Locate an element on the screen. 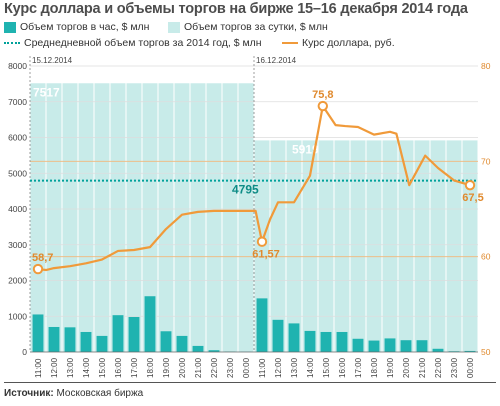  legend-hourly-label: Объем торгов в час, $ млн is located at coordinates (85, 27).